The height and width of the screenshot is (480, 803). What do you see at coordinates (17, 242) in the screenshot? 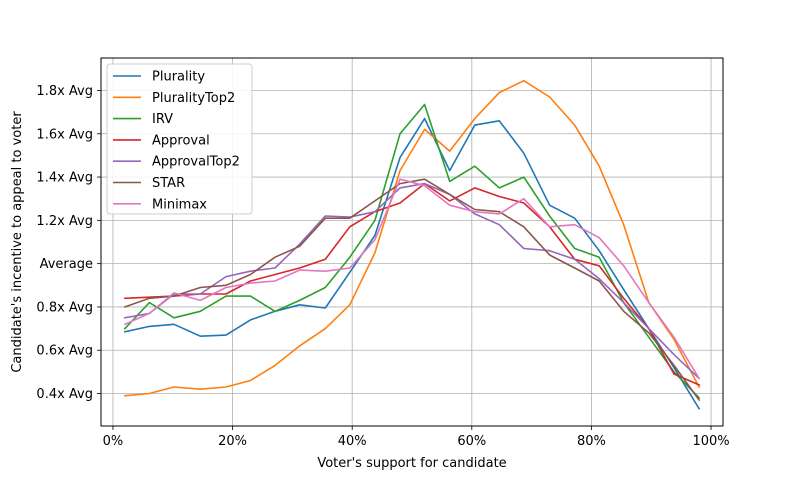
I see `y-axis-label: Candidate's incentive to appeal to voter` at bounding box center [17, 242].